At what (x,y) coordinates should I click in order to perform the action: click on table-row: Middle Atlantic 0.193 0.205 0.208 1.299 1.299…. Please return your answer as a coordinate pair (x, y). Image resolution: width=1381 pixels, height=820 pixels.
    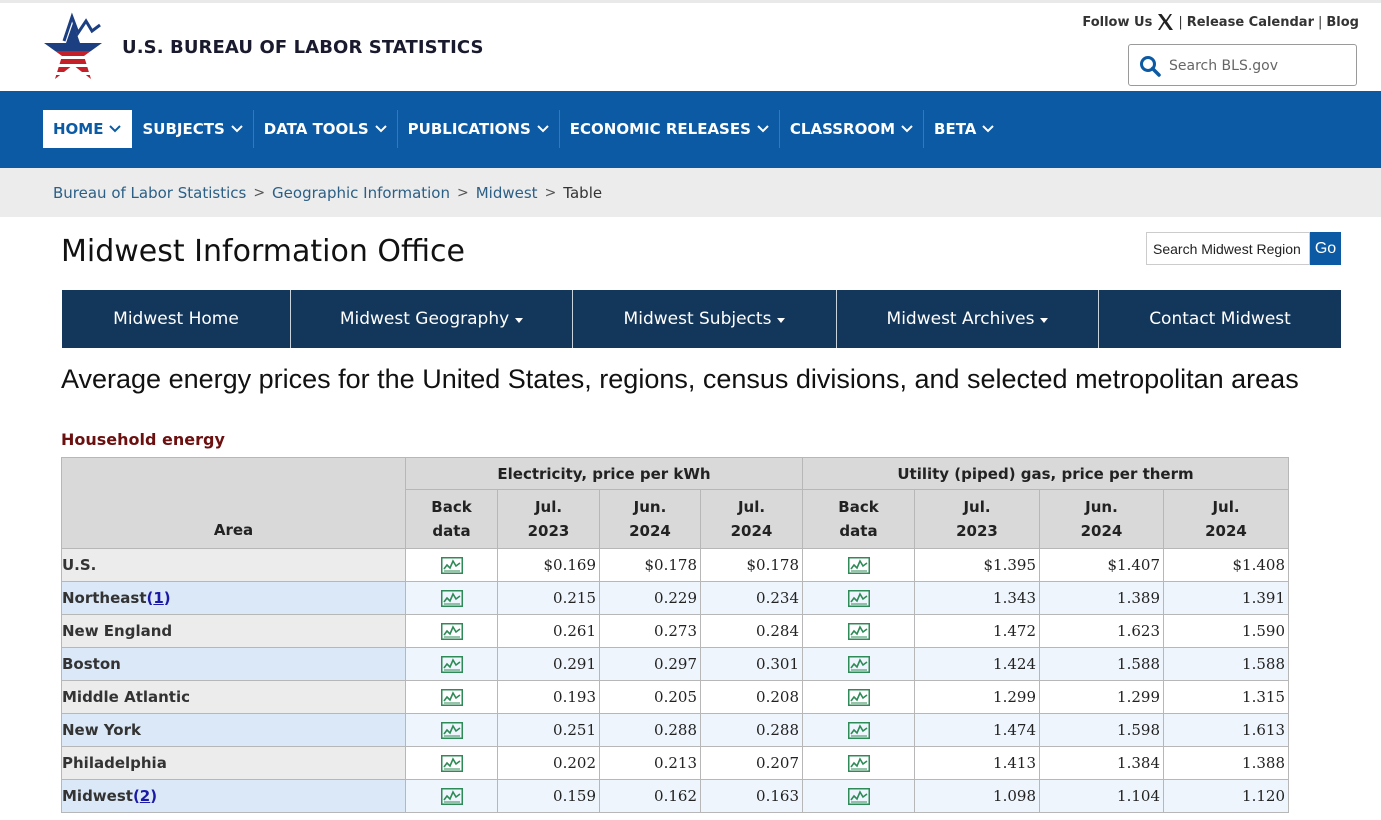
    Looking at the image, I should click on (675, 697).